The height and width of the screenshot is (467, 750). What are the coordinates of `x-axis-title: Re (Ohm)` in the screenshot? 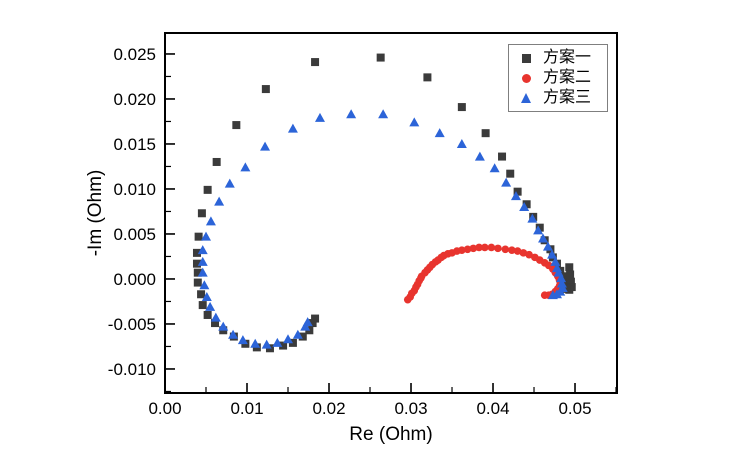 It's located at (391, 434).